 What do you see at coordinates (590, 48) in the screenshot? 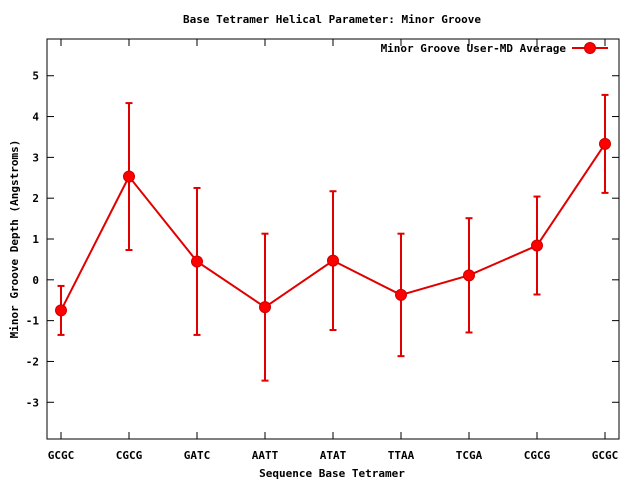
I see `legend-marker` at bounding box center [590, 48].